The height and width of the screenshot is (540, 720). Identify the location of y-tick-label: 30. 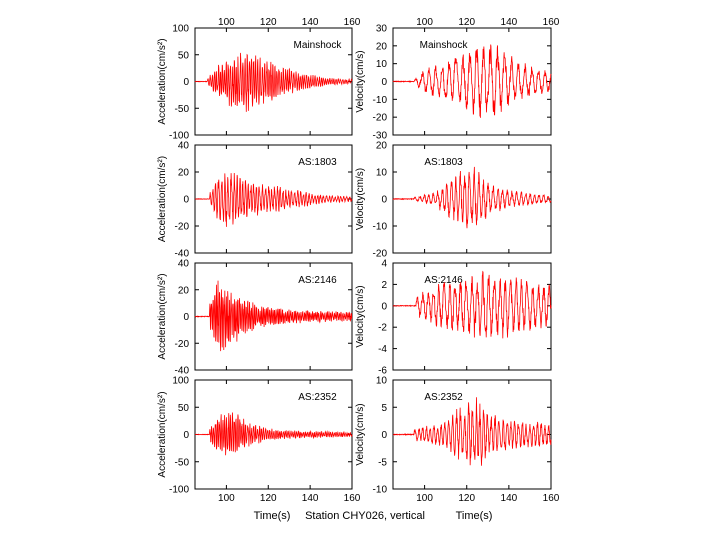
(382, 29).